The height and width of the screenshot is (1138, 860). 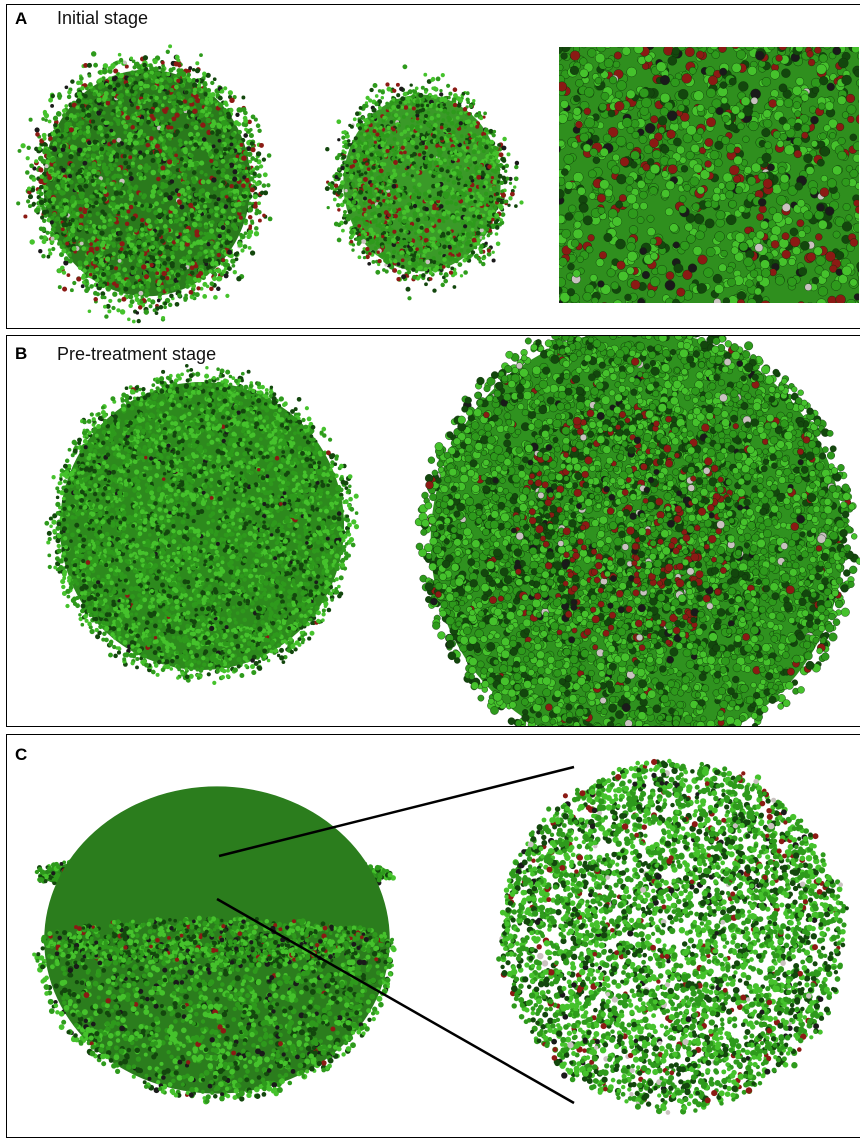 I want to click on panel-a-letter: A, so click(x=21, y=19).